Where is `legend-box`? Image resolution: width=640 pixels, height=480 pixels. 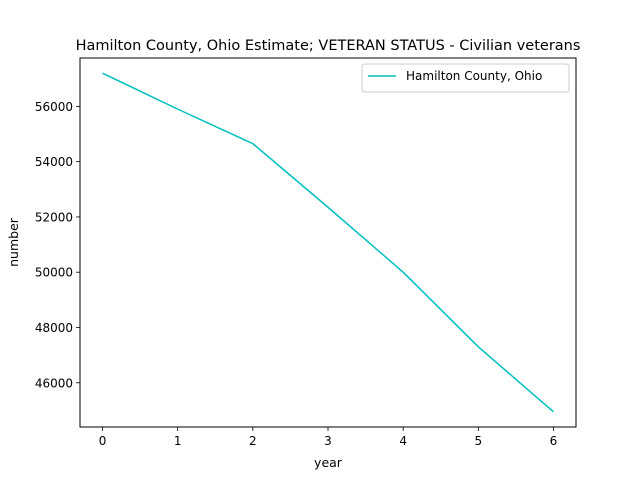
legend-box is located at coordinates (465, 78).